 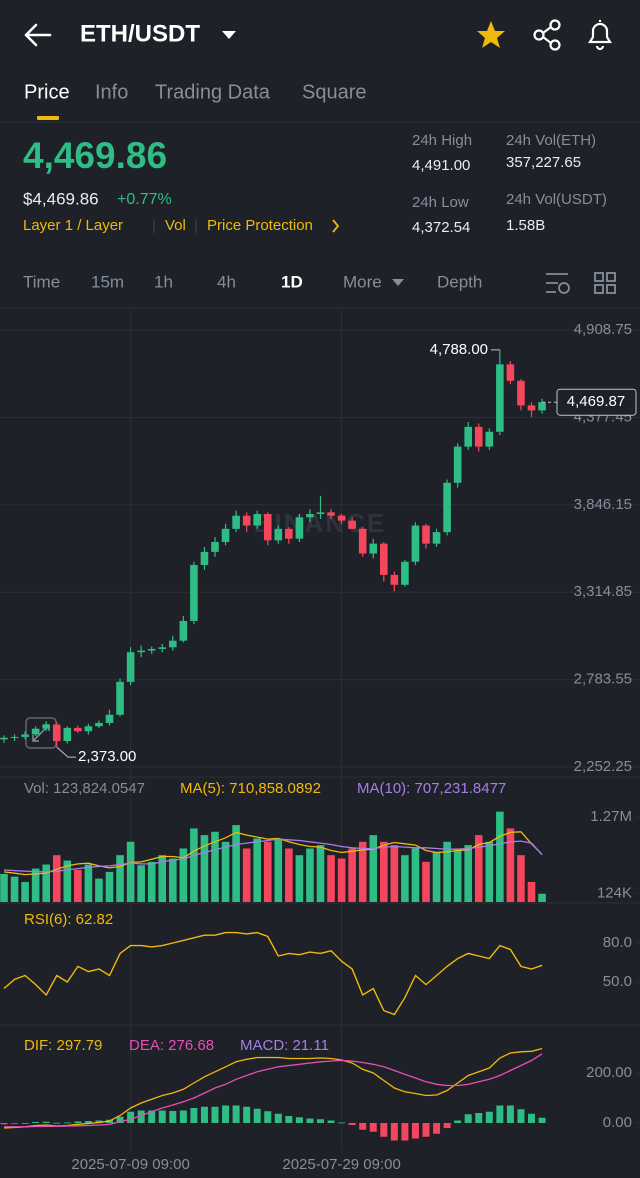 I want to click on alert-bell, so click(x=600, y=35).